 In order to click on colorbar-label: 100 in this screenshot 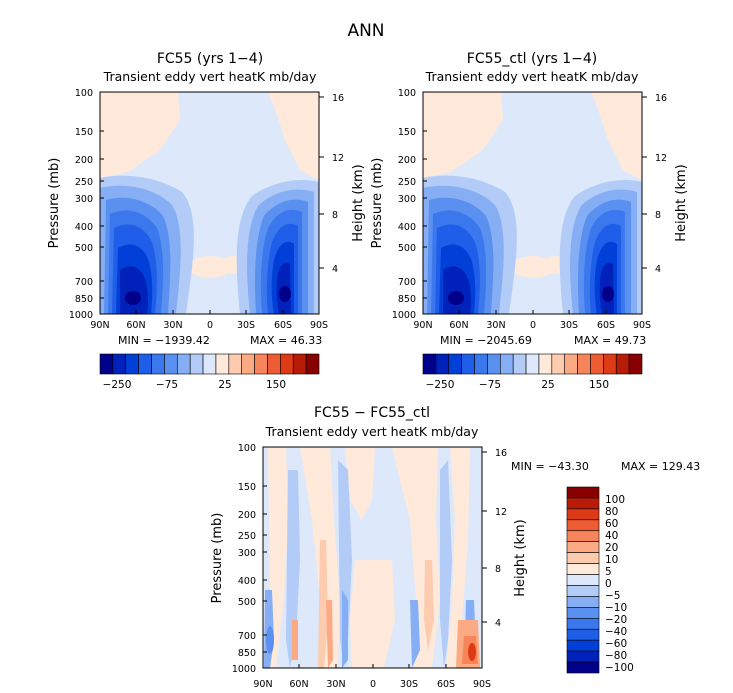, I will do `click(615, 500)`.